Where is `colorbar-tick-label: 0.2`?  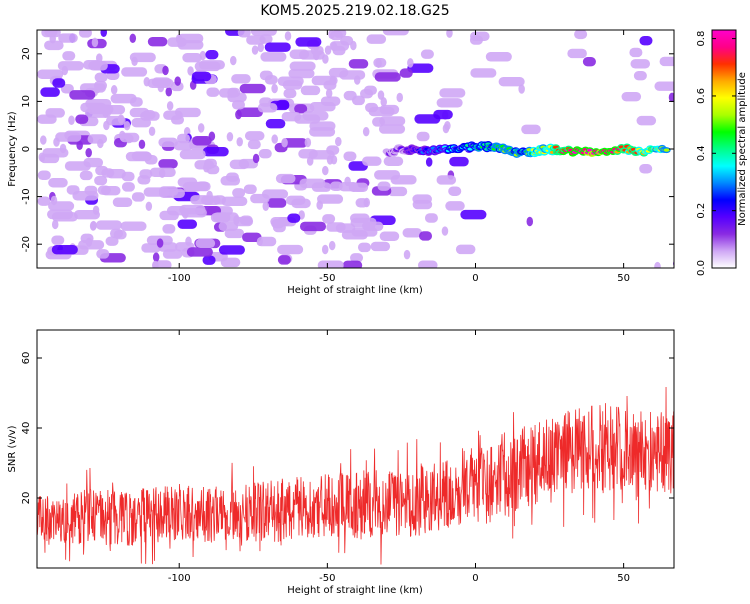 colorbar-tick-label: 0.2 is located at coordinates (701, 211).